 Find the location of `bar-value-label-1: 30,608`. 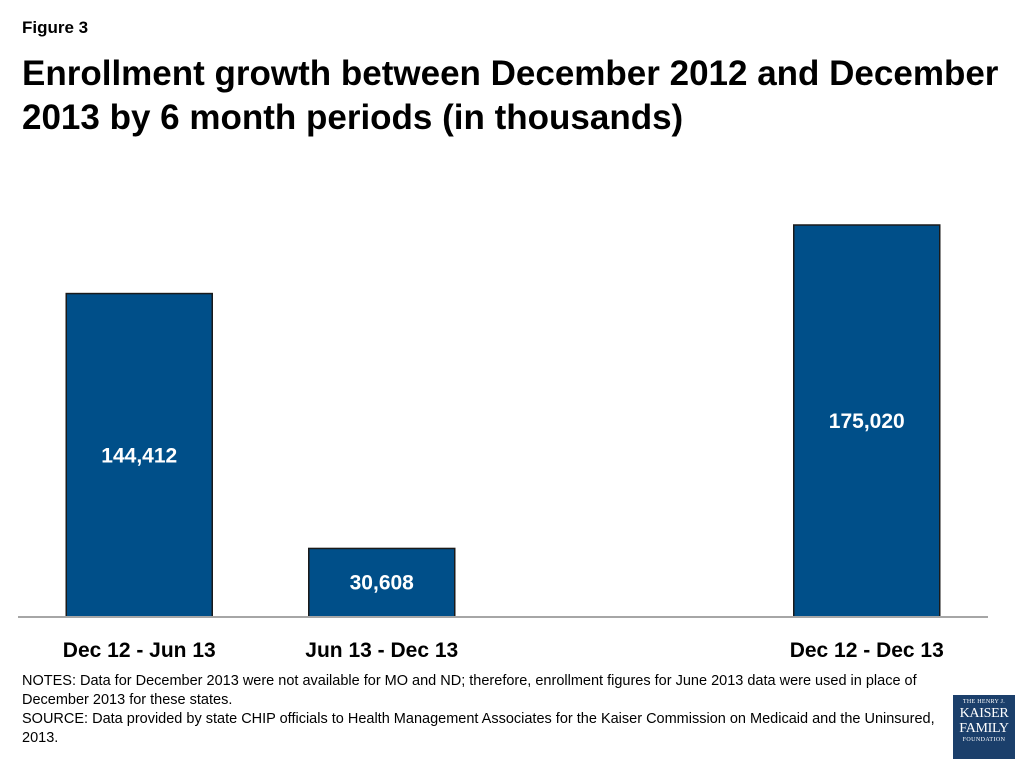

bar-value-label-1: 30,608 is located at coordinates (382, 583).